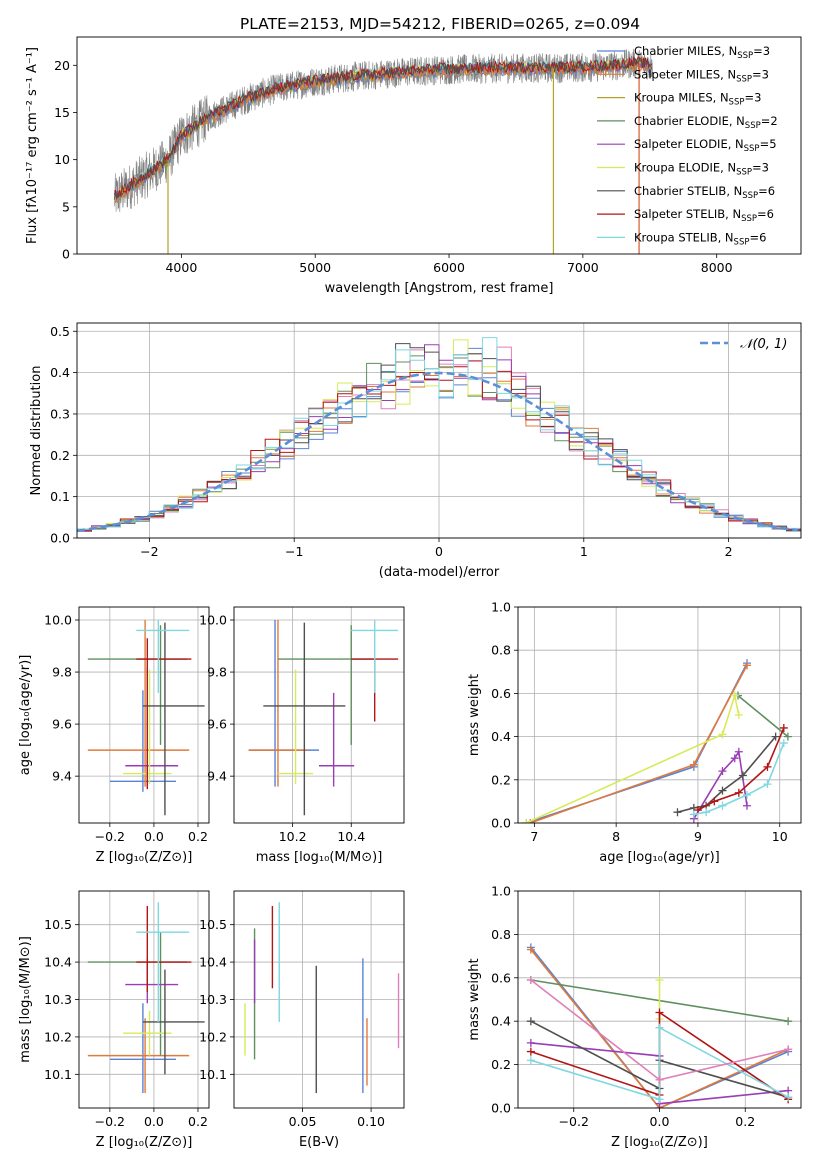 This screenshot has width=819, height=1170. Describe the element at coordinates (438, 452) in the screenshot. I see `gaussian-curve` at that location.